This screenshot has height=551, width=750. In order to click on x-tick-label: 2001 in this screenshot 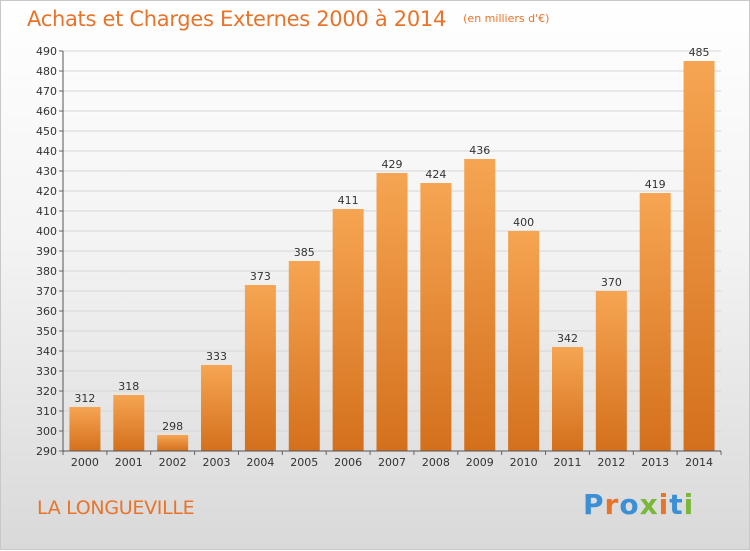, I will do `click(129, 462)`.